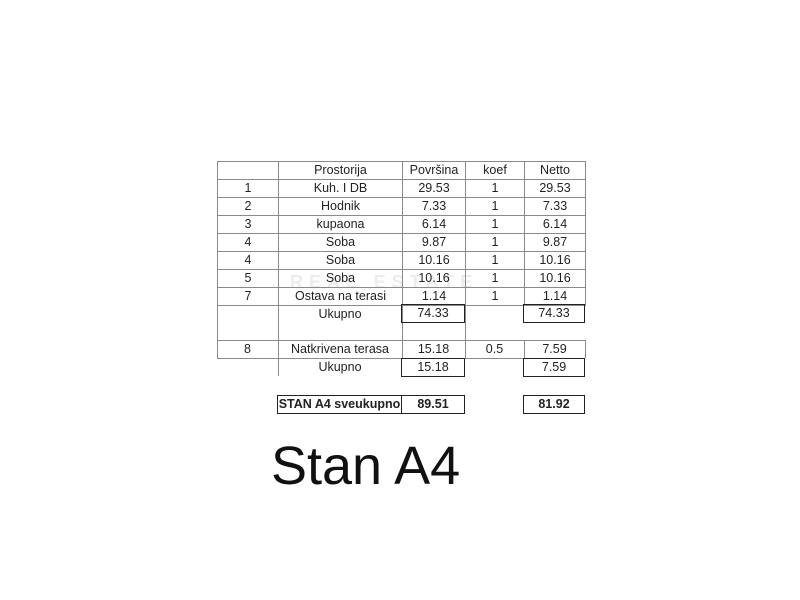 The image size is (800, 600). What do you see at coordinates (340, 188) in the screenshot?
I see `cell: Kuh. I DB` at bounding box center [340, 188].